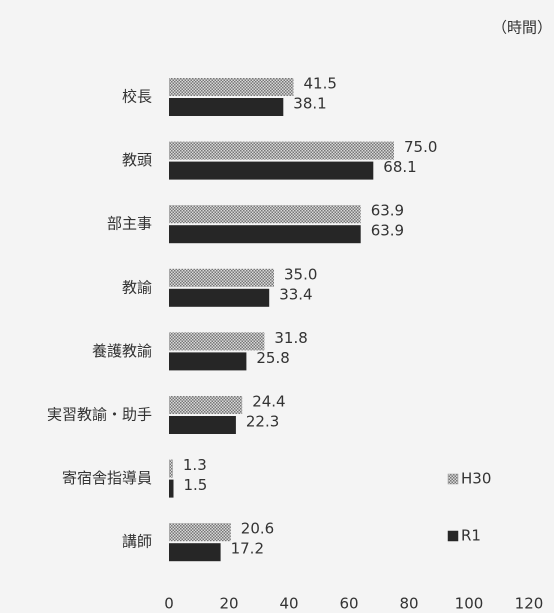  Describe the element at coordinates (476, 479) in the screenshot. I see `legend-label: H30` at that location.